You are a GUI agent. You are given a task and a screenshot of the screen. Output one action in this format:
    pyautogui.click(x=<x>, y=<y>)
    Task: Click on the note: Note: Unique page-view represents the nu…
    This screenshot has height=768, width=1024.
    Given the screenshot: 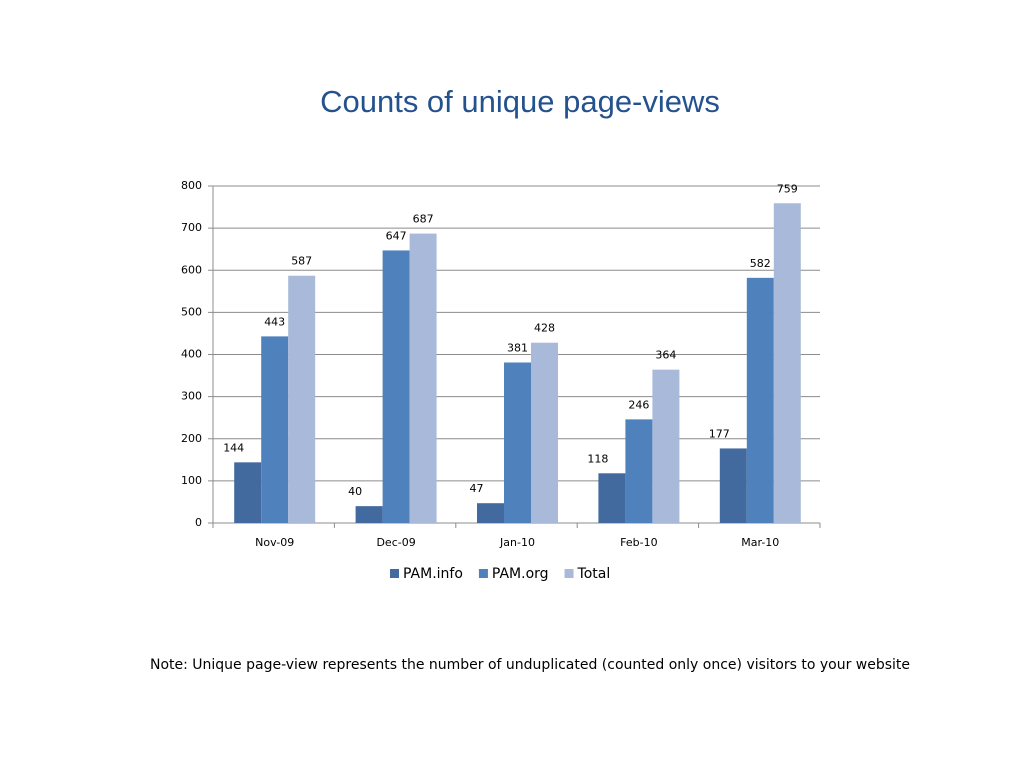 What is the action you would take?
    pyautogui.click(x=530, y=665)
    